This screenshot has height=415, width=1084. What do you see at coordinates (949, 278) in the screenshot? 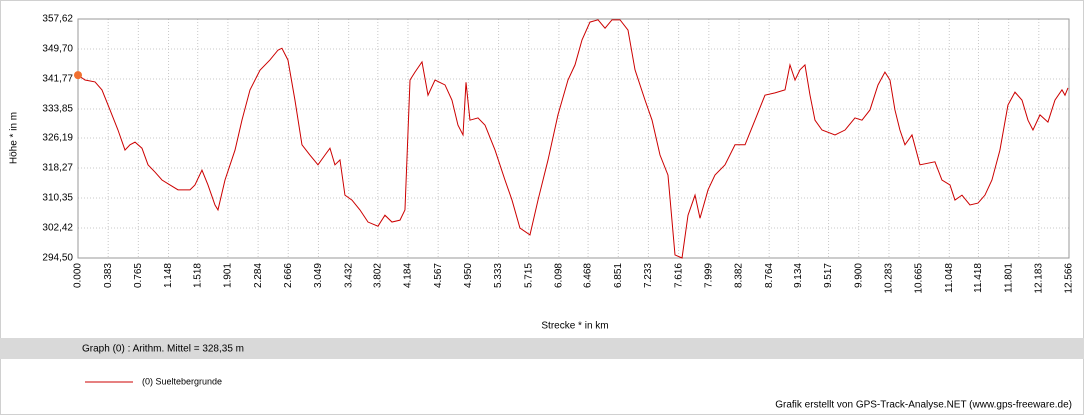
I see `x-tick-label: 11.048` at bounding box center [949, 278].